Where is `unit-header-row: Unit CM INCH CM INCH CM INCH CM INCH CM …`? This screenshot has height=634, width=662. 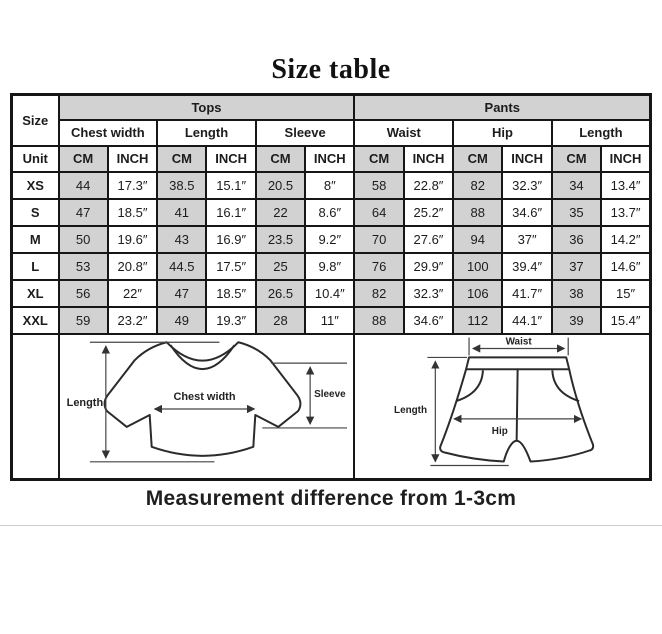 unit-header-row: Unit CM INCH CM INCH CM INCH CM INCH CM … is located at coordinates (331, 158).